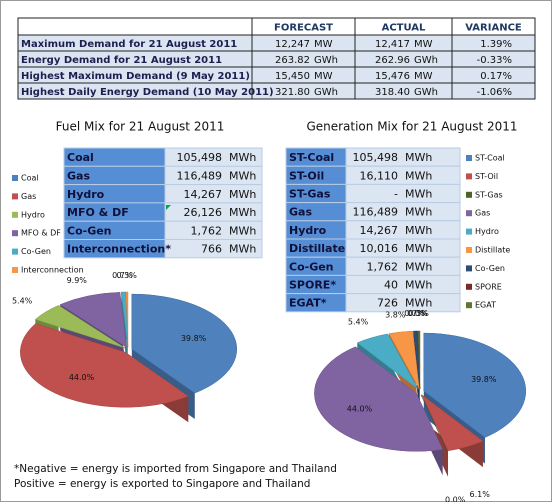 Image resolution: width=552 pixels, height=502 pixels. What do you see at coordinates (379, 248) in the screenshot?
I see `row-value: 10,016` at bounding box center [379, 248].